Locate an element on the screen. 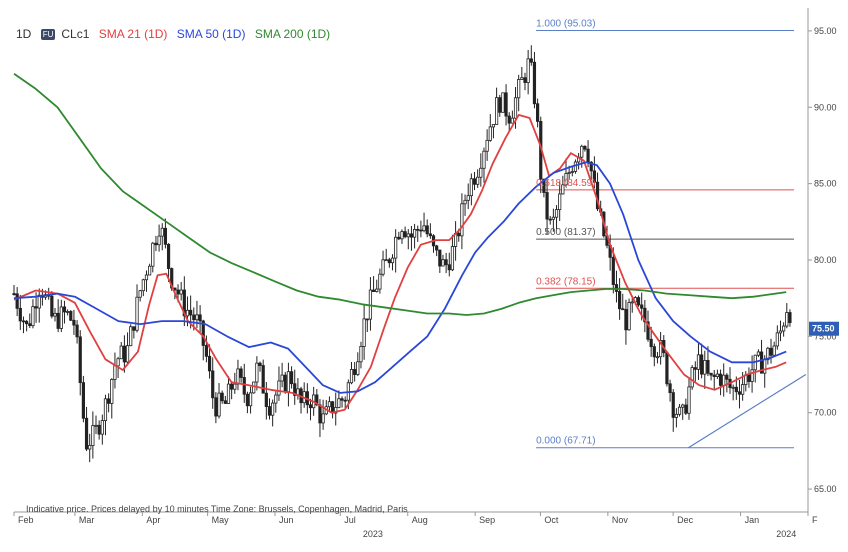  x-tick-label: Mar is located at coordinates (87, 520).